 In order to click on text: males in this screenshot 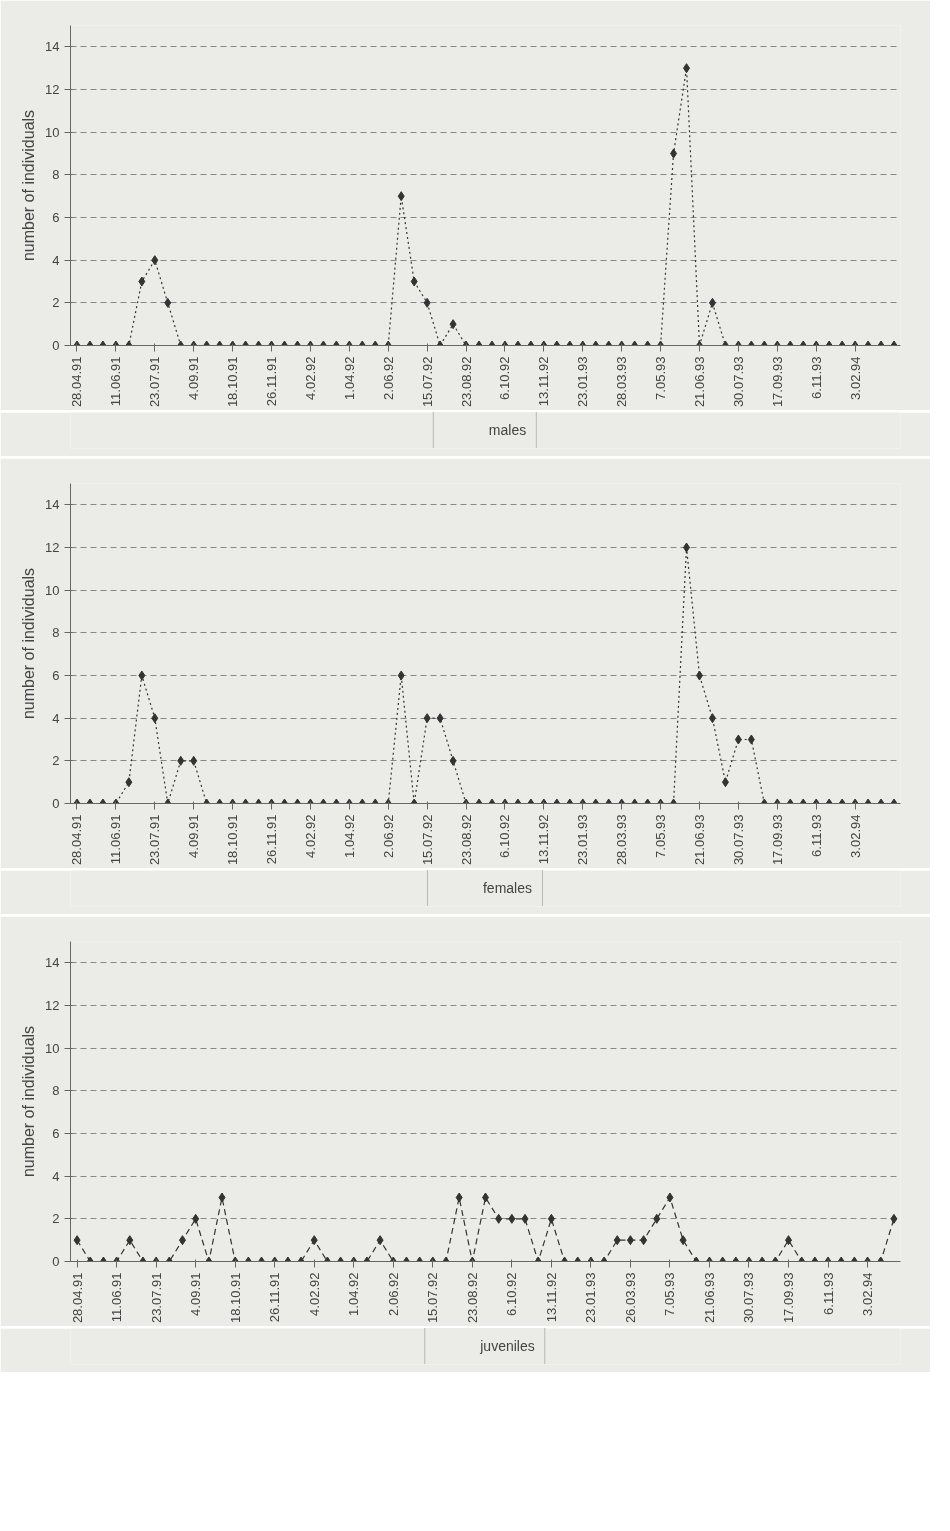, I will do `click(507, 430)`.